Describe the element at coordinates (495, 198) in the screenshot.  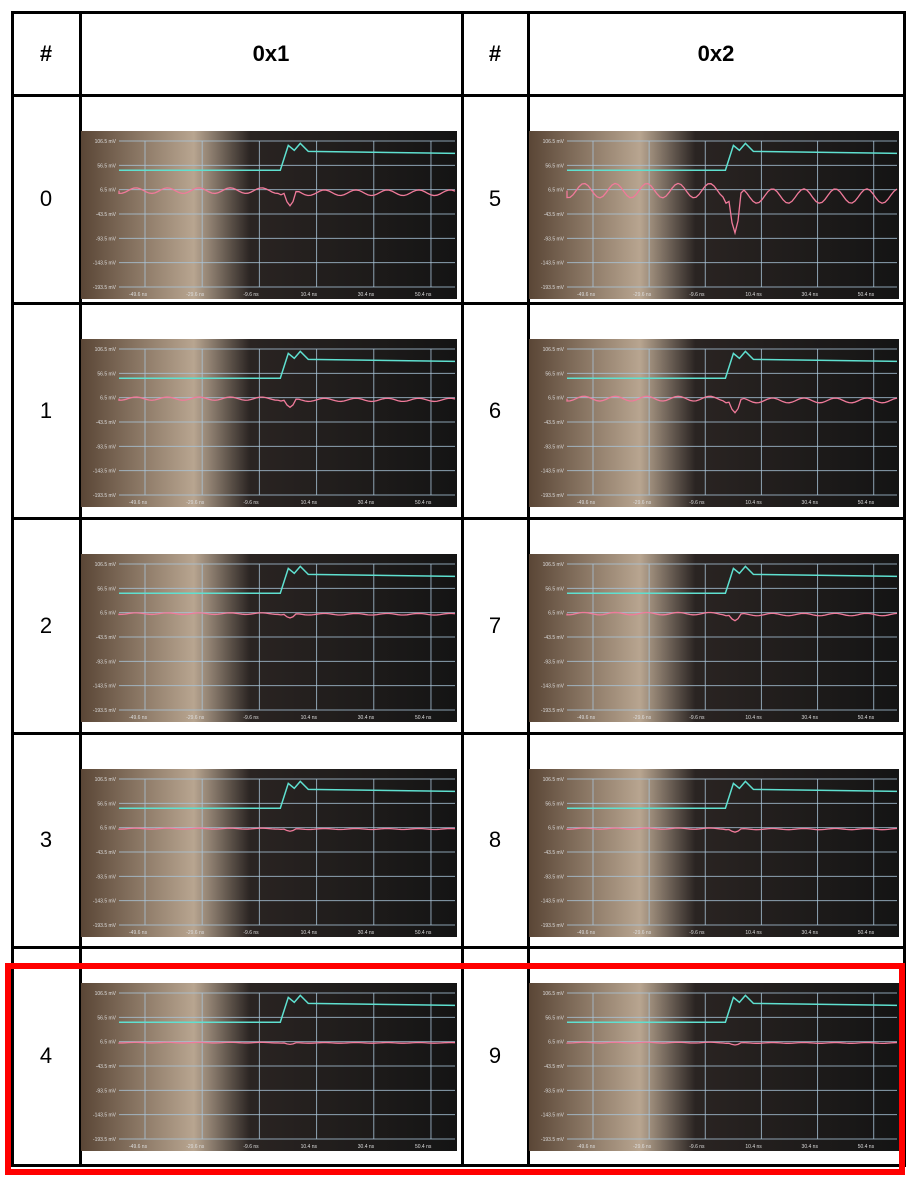
I see `row-number: 5` at that location.